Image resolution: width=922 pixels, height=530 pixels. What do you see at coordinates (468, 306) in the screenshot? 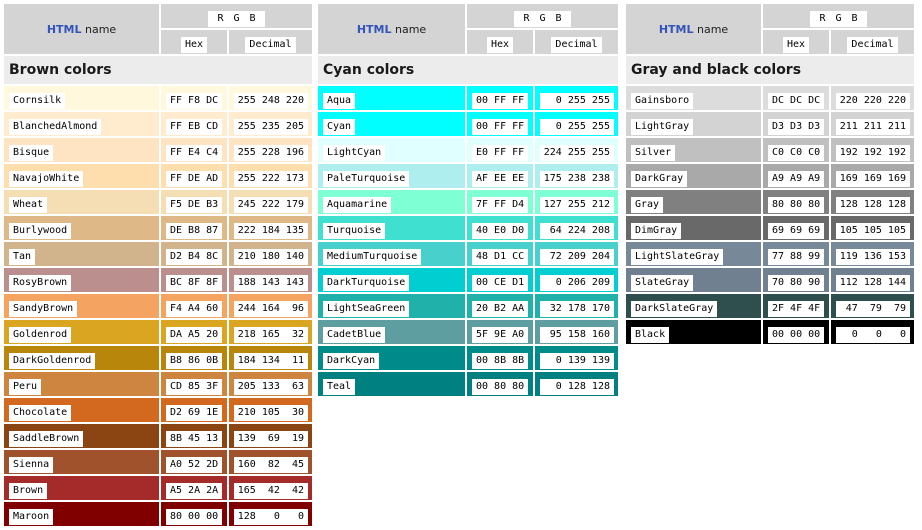
I see `color-row: LightSeaGreen 20 B2 AA 32 178 170` at bounding box center [468, 306].